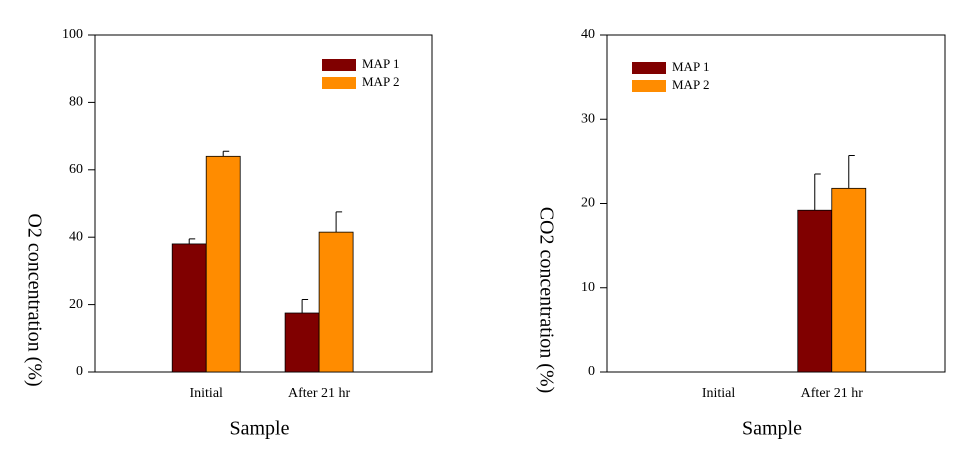 This screenshot has width=976, height=458. What do you see at coordinates (76, 102) in the screenshot?
I see `y-tick-label: 80` at bounding box center [76, 102].